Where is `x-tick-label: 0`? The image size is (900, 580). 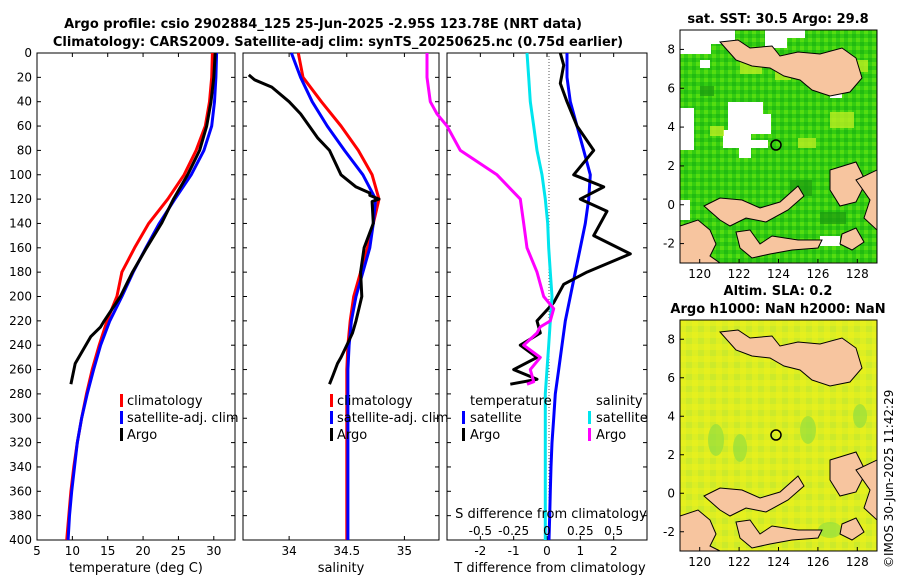 x-tick-label: 0 is located at coordinates (547, 551).